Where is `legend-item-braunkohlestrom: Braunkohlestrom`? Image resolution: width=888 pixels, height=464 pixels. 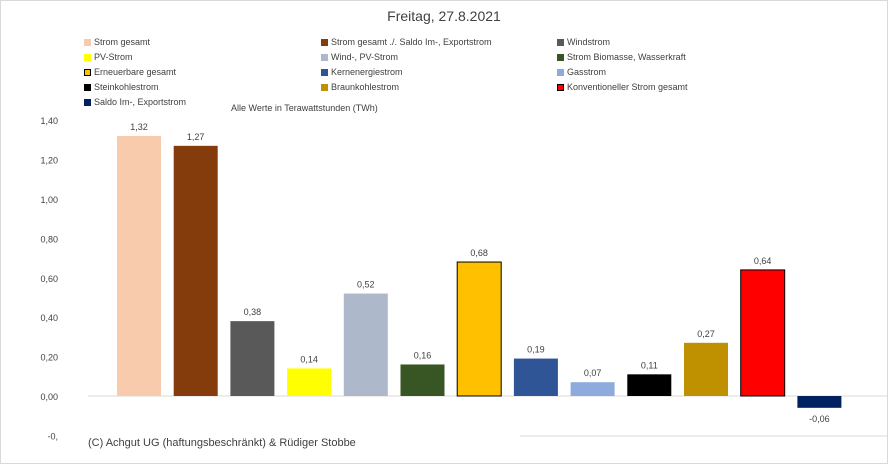 legend-item-braunkohlestrom: Braunkohlestrom is located at coordinates (360, 87).